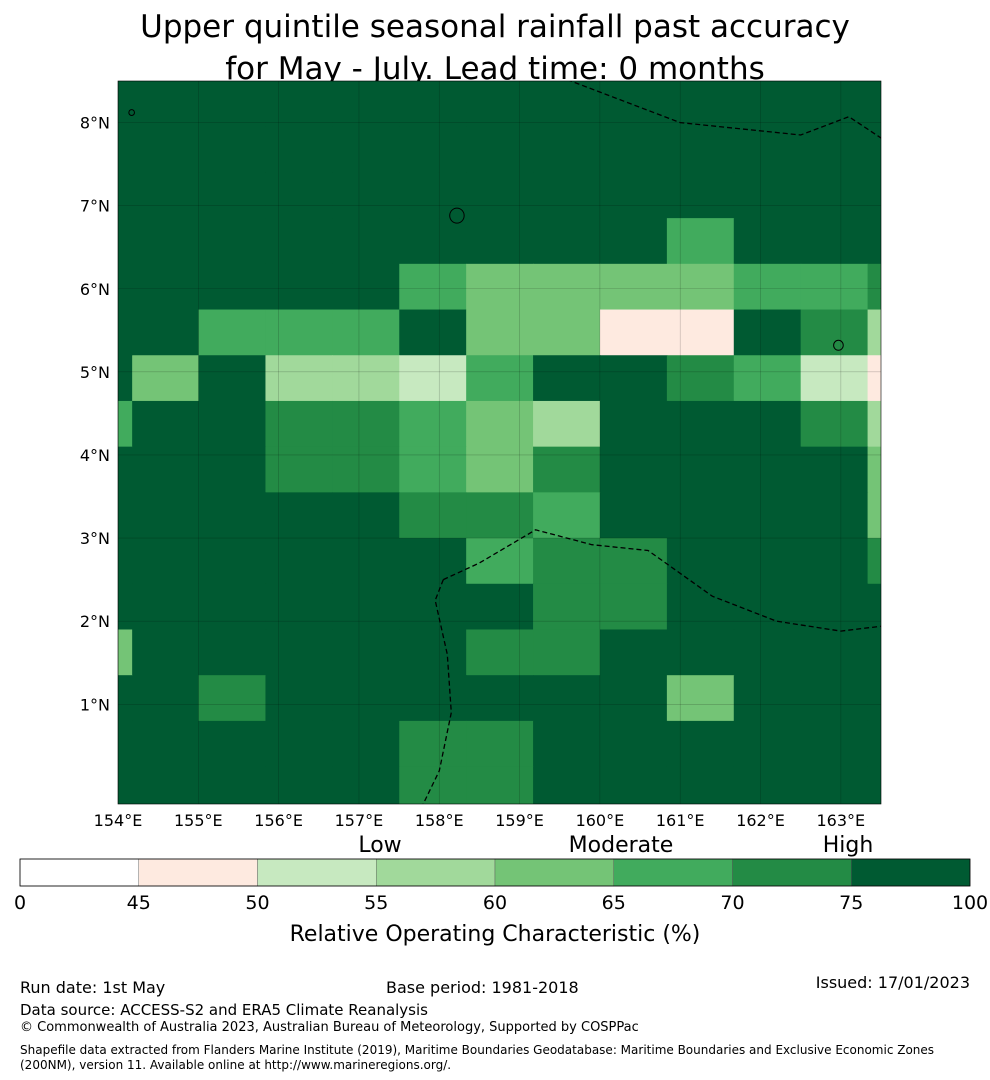 The image size is (990, 1080). Describe the element at coordinates (614, 903) in the screenshot. I see `colorbar-tick: 65` at that location.